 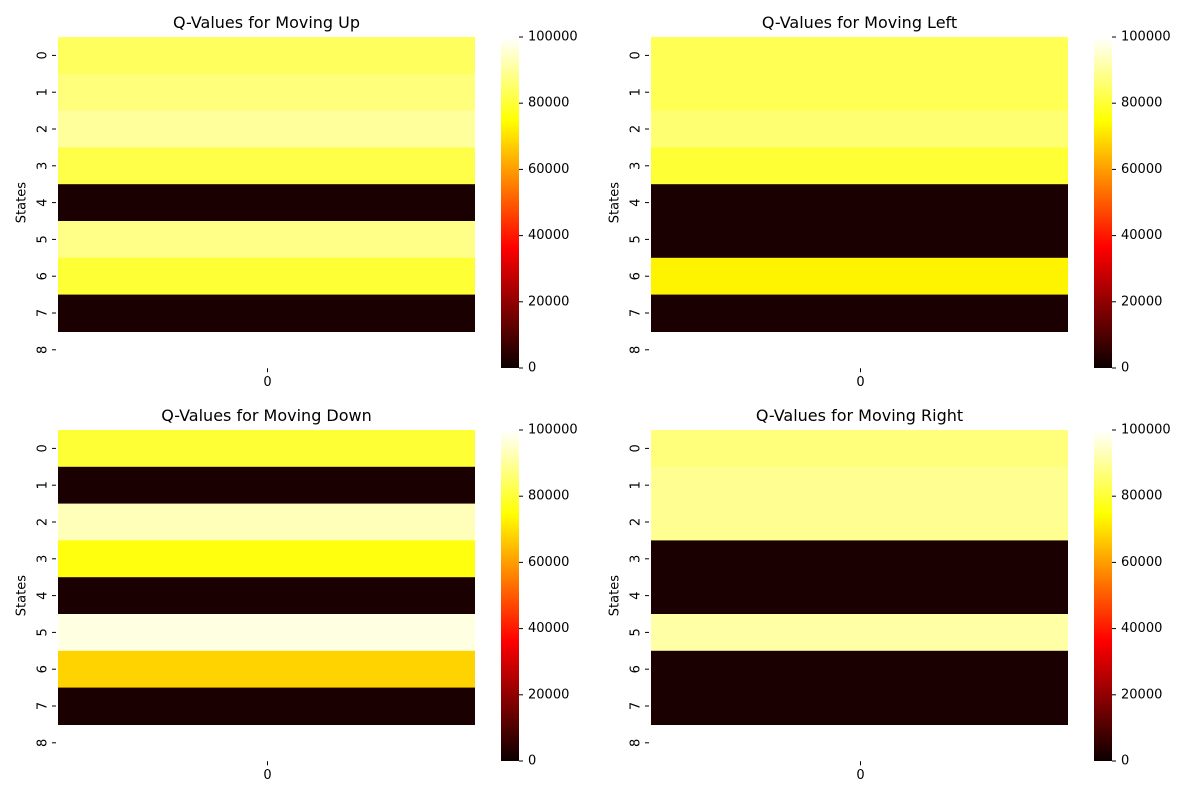 What do you see at coordinates (859, 22) in the screenshot?
I see `chart-title: Q-Values for Moving Left` at bounding box center [859, 22].